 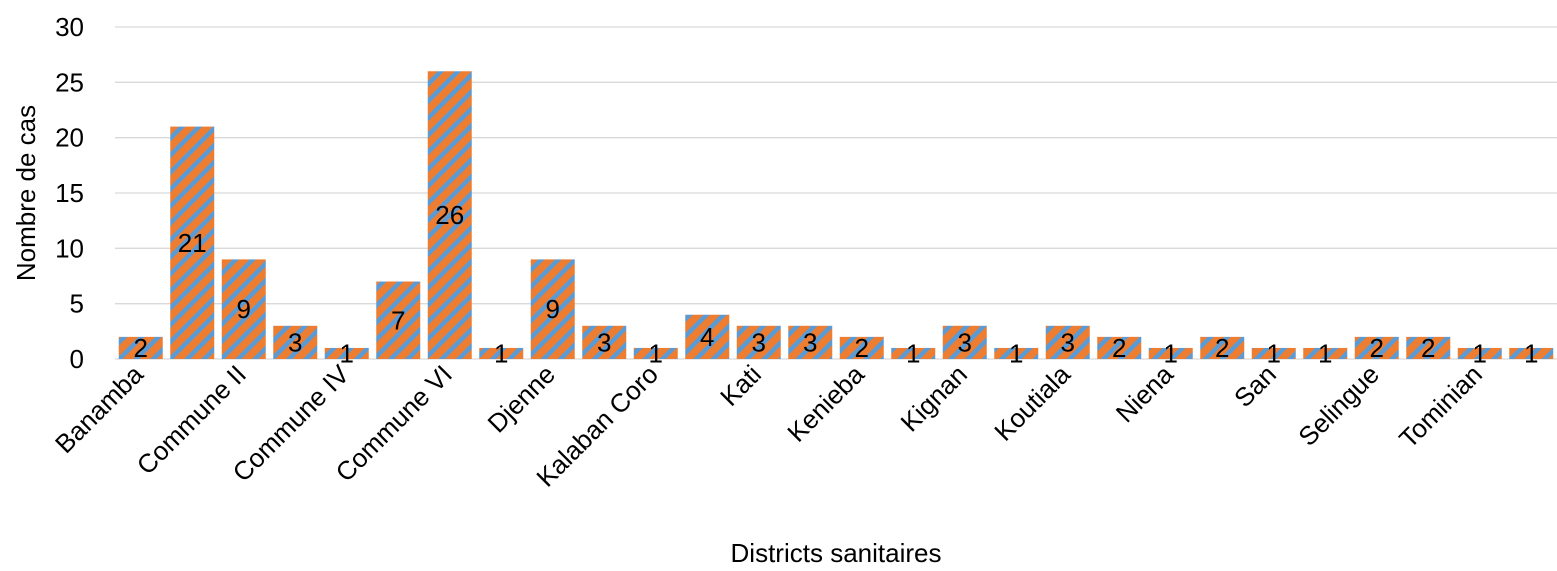 I want to click on data-label: 21, so click(x=192, y=243).